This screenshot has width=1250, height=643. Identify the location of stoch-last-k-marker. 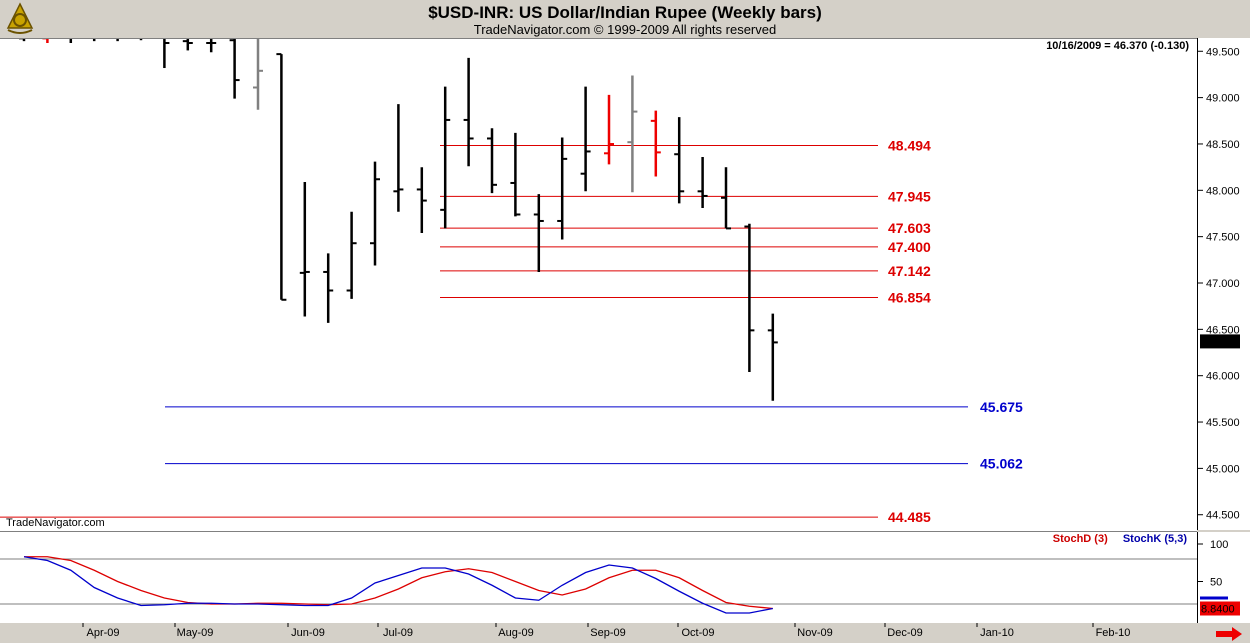
(1214, 598).